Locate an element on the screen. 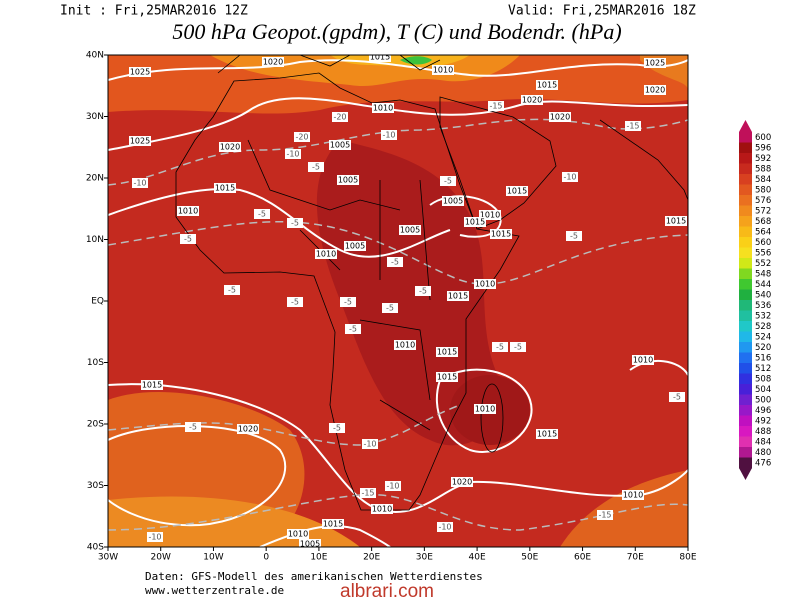 The height and width of the screenshot is (600, 800). colorbar-label: 548 is located at coordinates (763, 274).